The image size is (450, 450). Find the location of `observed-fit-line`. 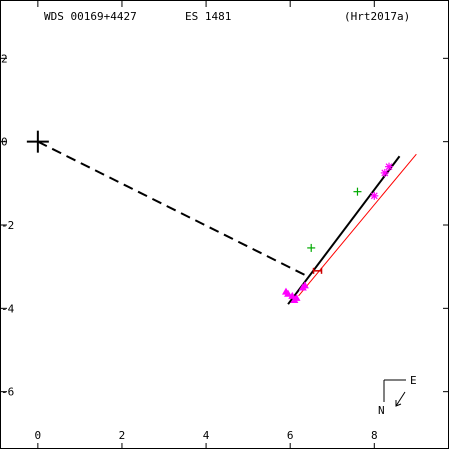

observed-fit-line is located at coordinates (344, 230).